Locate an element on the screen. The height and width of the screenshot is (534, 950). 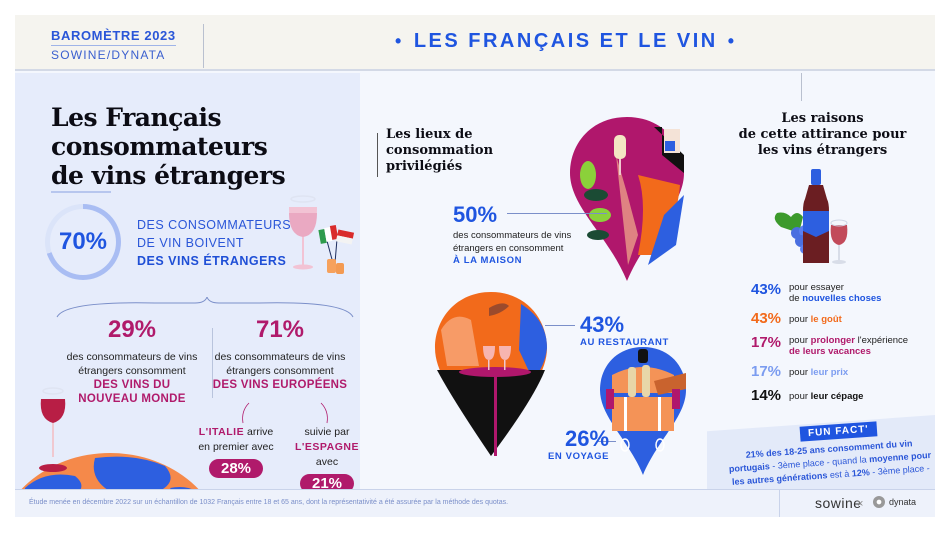
page-title-text: LES FRANÇAIS ET LE VIN is located at coordinates (565, 41).